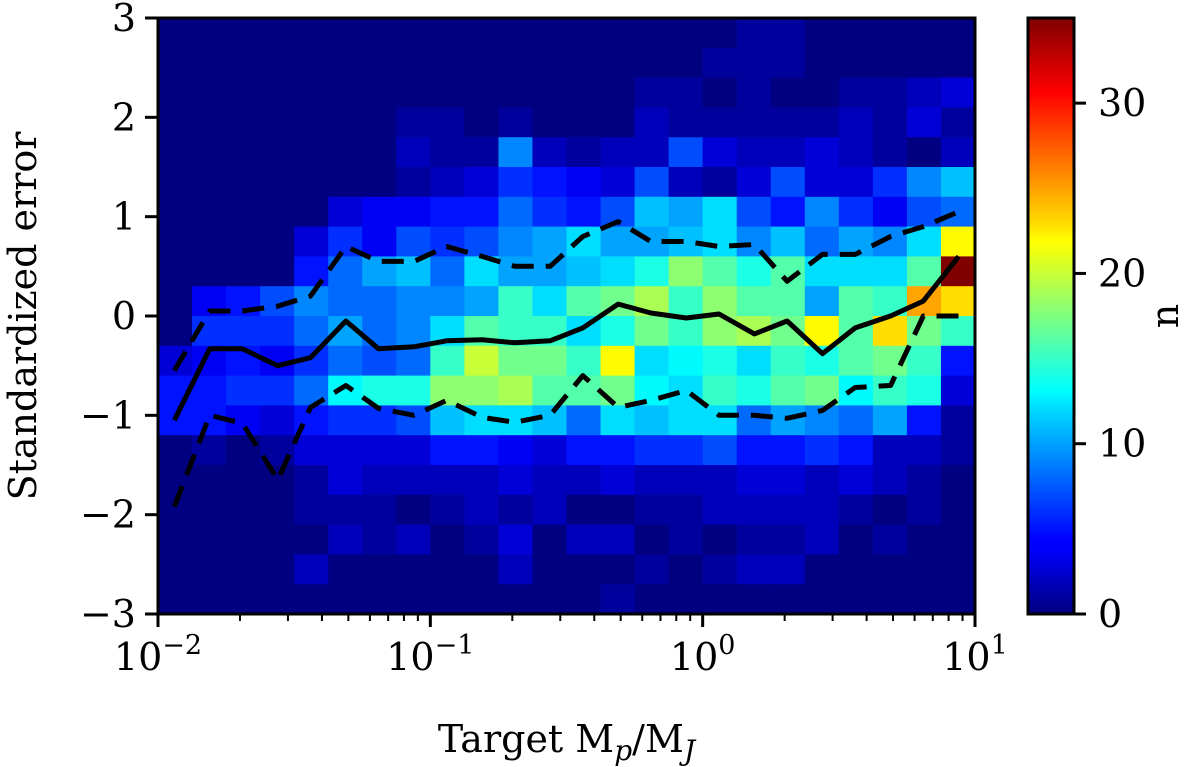 This screenshot has width=1200, height=767. I want to click on y-tick-label: 2, so click(124, 117).